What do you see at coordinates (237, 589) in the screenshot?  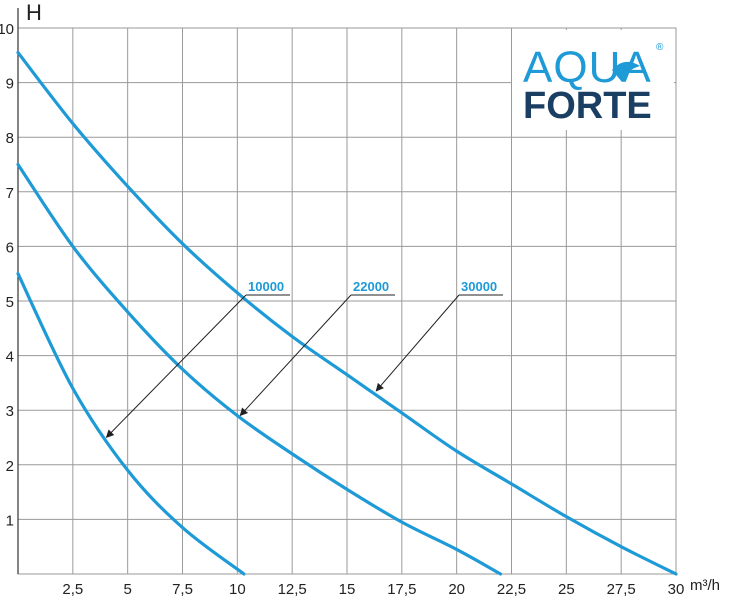 I see `x-tick-label: 10` at bounding box center [237, 589].